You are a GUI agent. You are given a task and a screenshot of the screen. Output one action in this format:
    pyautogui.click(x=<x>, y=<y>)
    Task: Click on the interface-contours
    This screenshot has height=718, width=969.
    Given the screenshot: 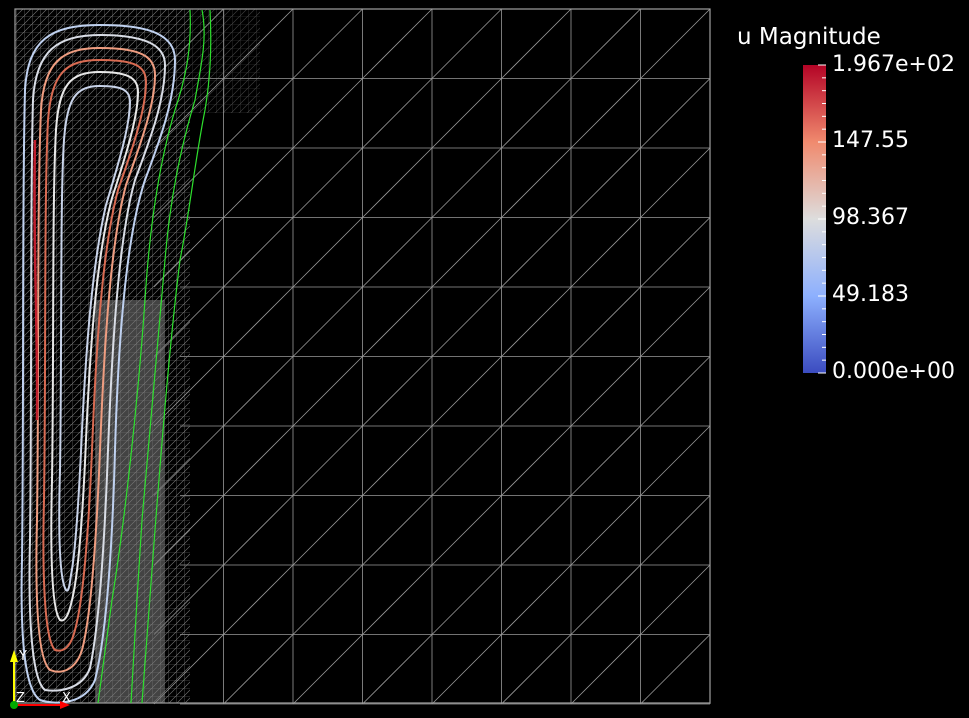 What is the action you would take?
    pyautogui.click(x=154, y=356)
    